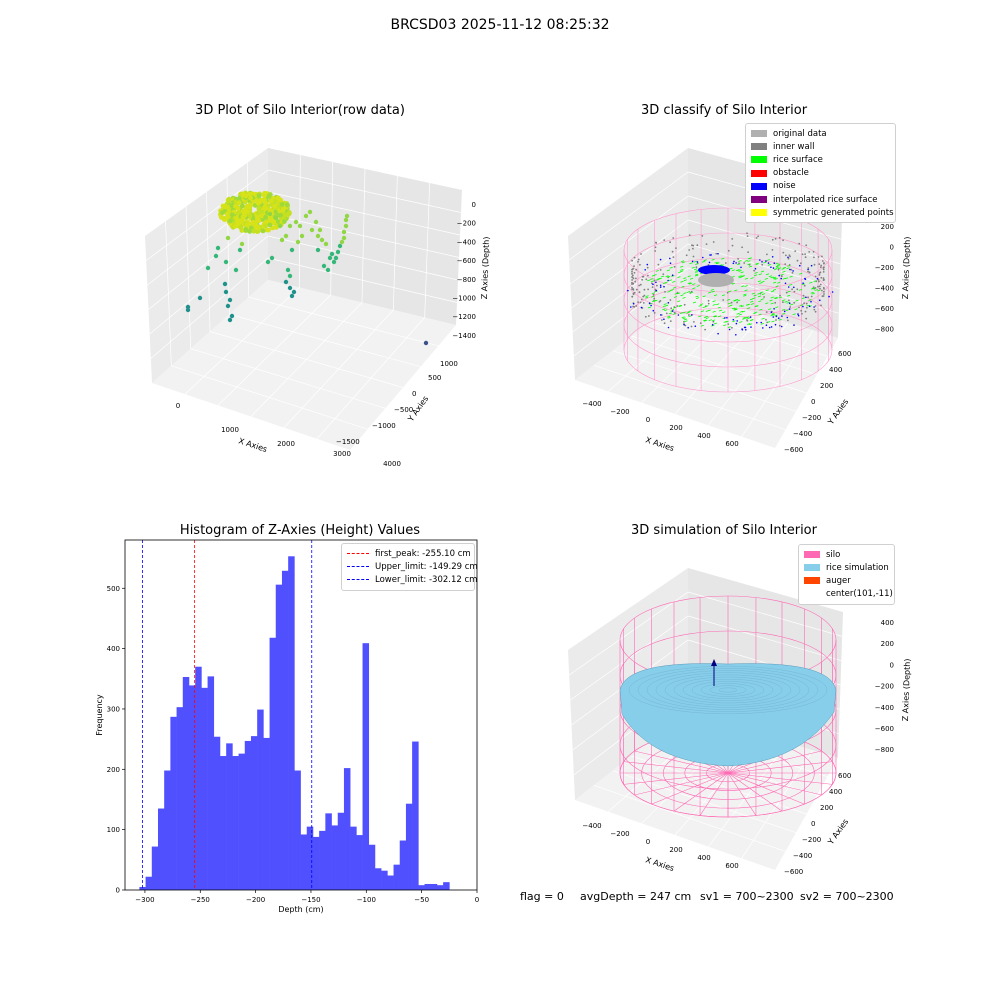  Describe the element at coordinates (794, 146) in the screenshot. I see `legend-label: inner wall` at that location.